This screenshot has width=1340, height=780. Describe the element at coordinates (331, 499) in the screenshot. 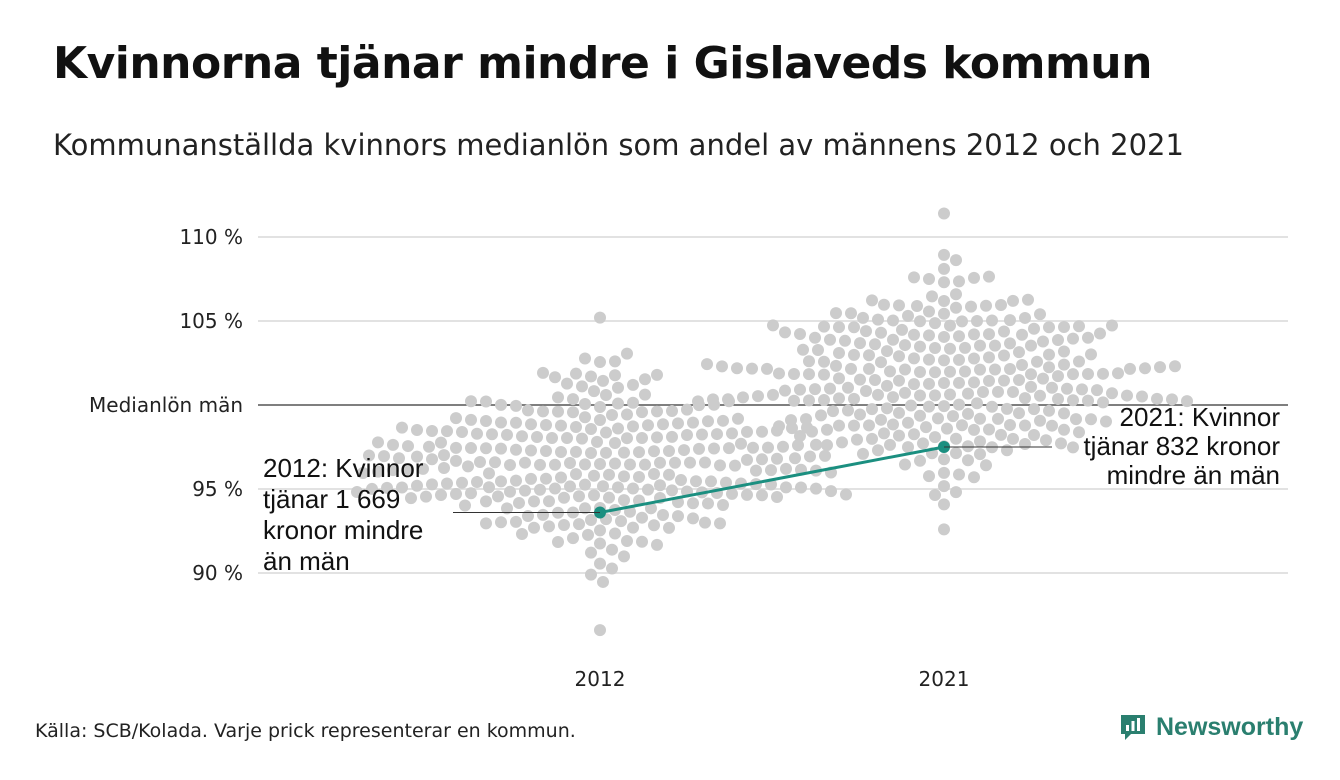

I see `annotation-line: tjänar 1 669` at that location.